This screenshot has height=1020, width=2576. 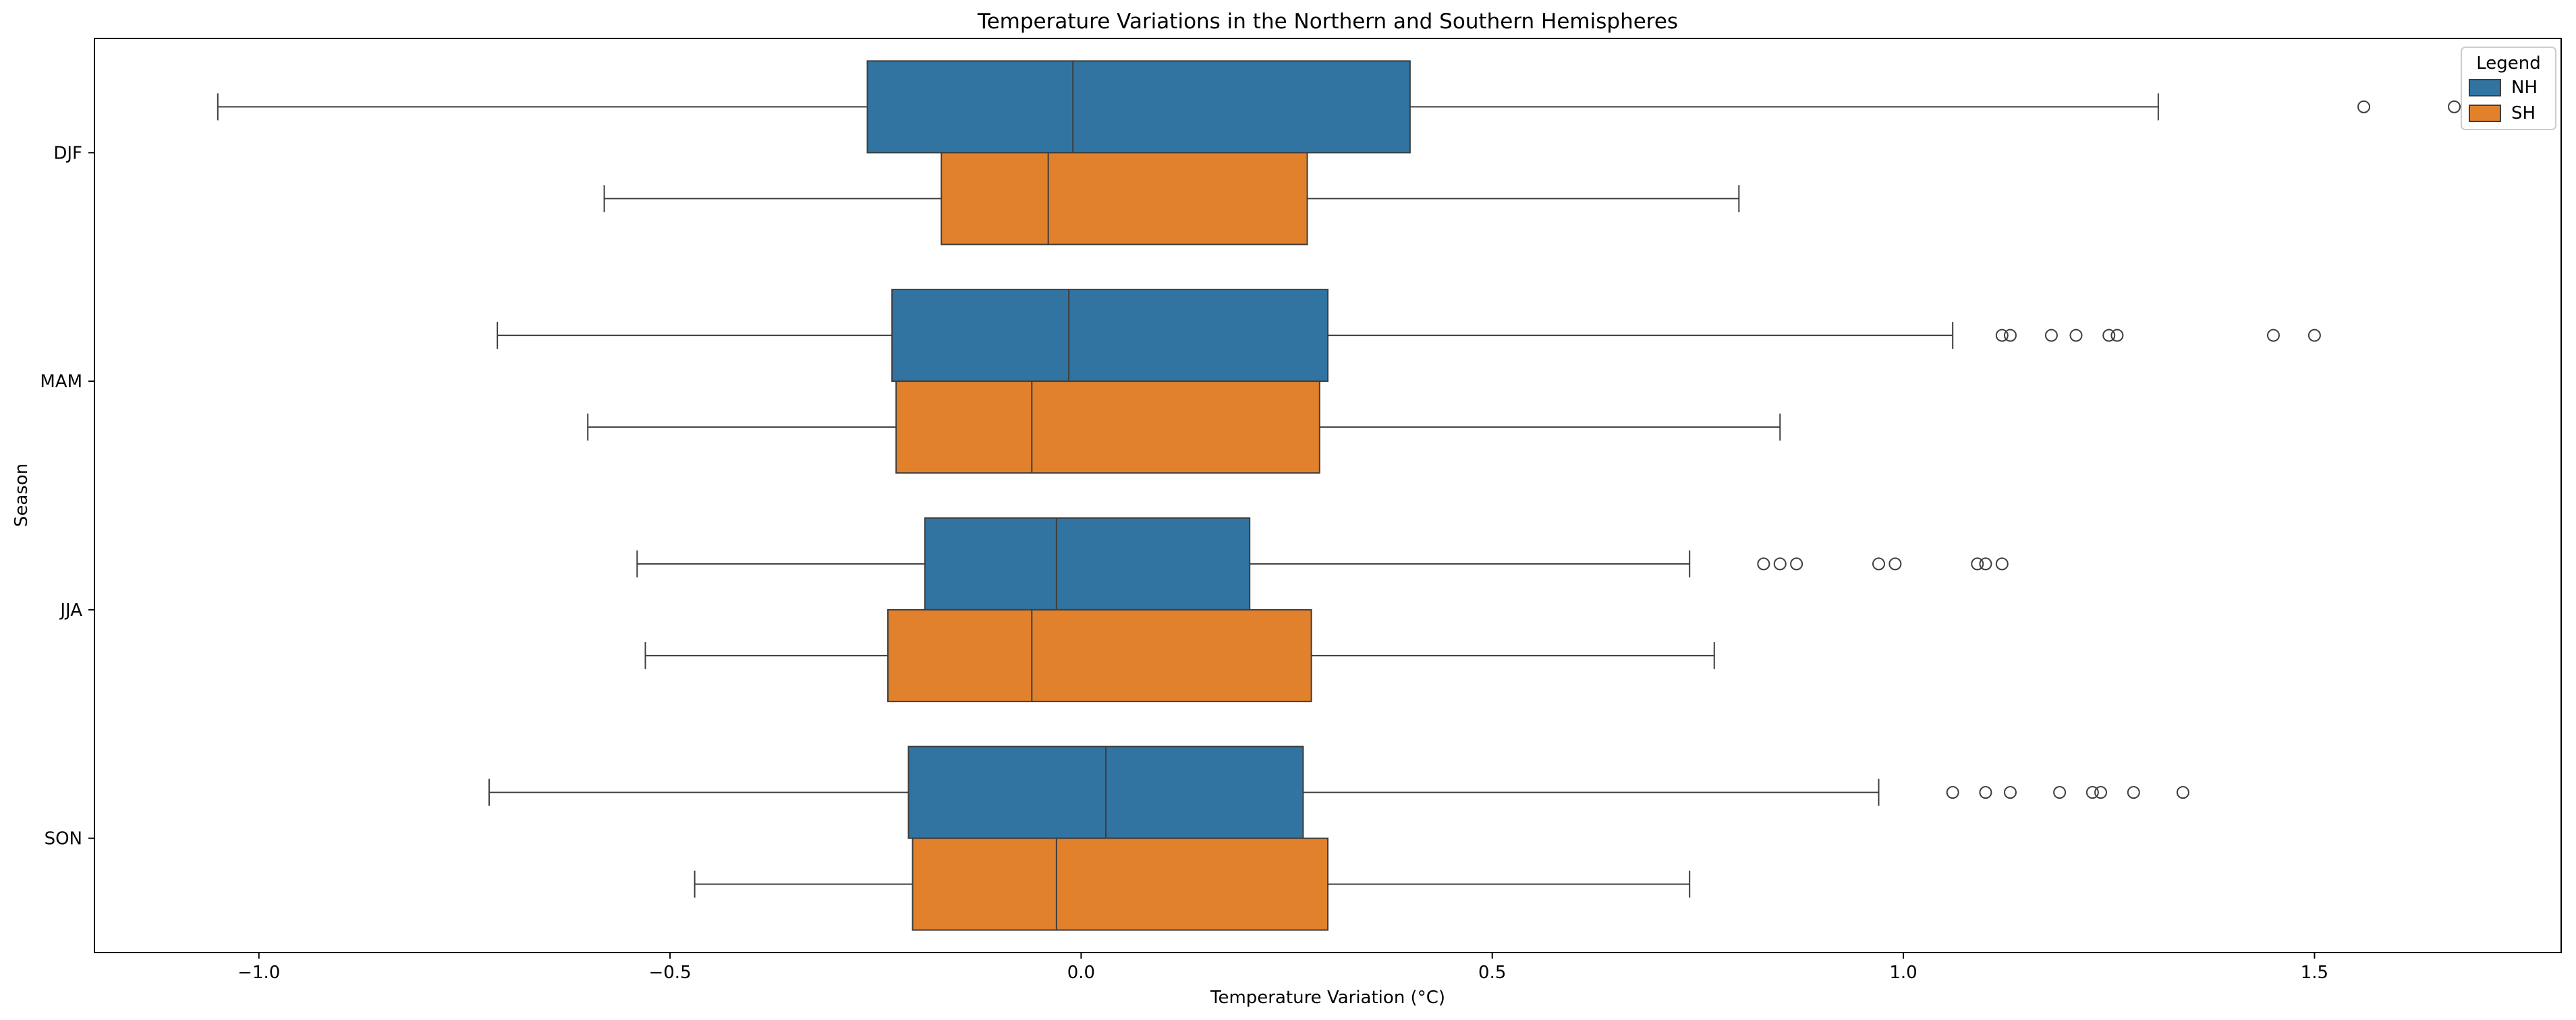 I want to click on legend-label-nh: NH, so click(x=2524, y=88).